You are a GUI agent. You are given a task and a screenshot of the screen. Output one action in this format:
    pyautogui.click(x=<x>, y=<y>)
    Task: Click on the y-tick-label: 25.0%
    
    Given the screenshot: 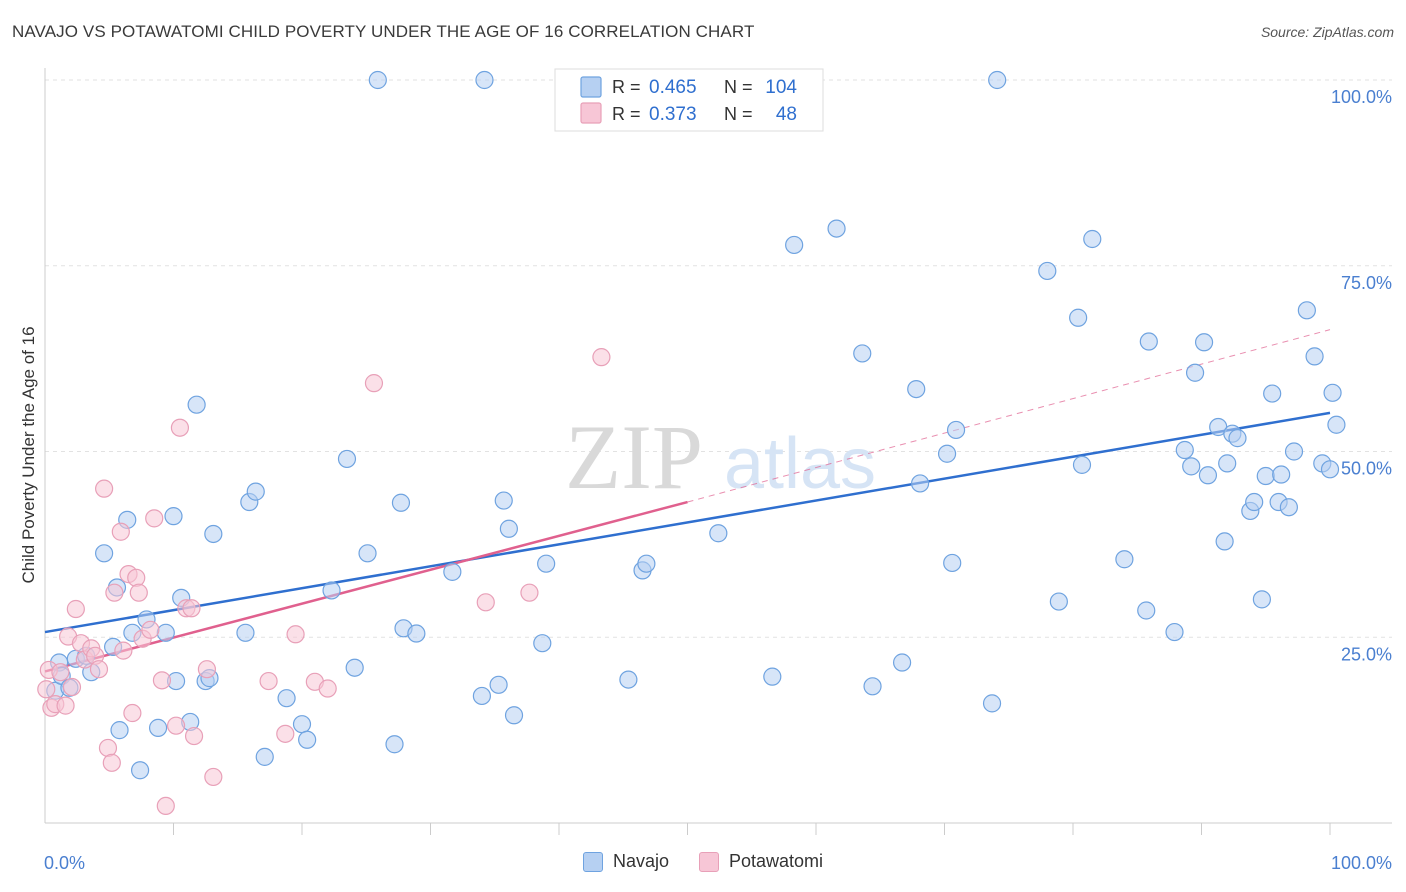 What is the action you would take?
    pyautogui.click(x=1366, y=654)
    